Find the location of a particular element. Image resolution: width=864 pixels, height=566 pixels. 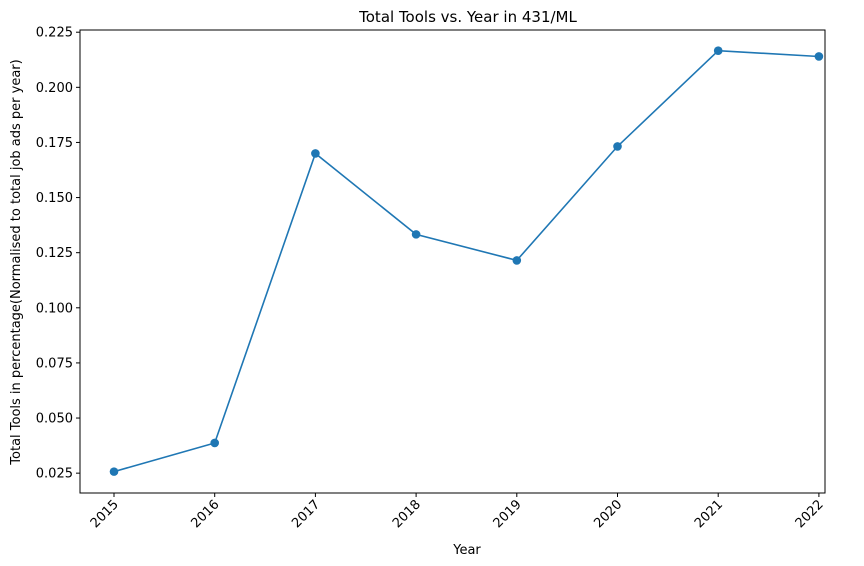

x-tick-label: 2020 is located at coordinates (608, 514).